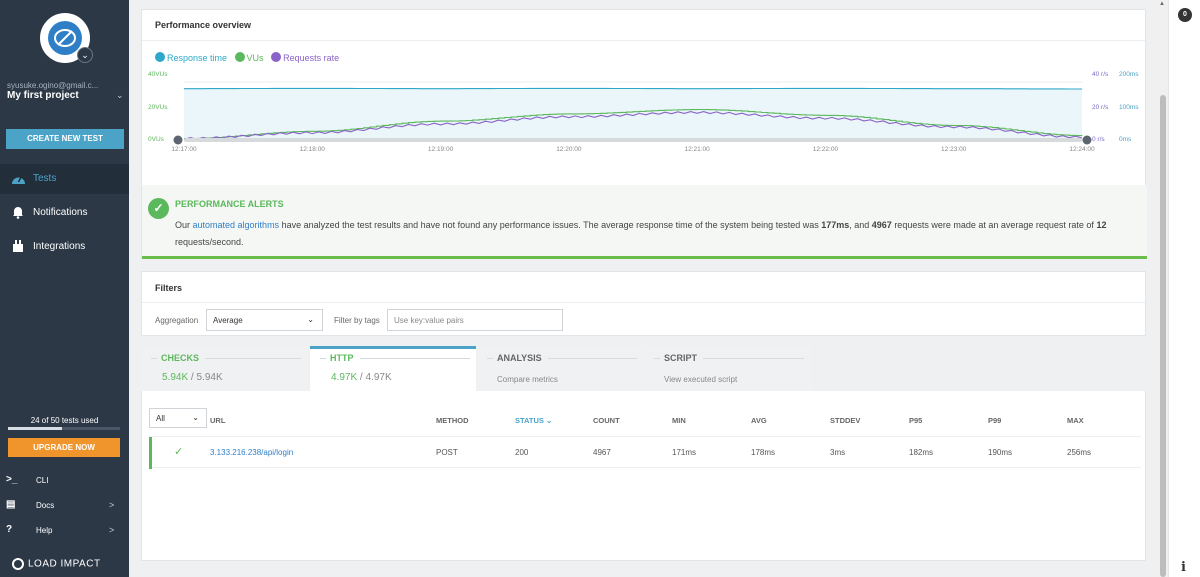 The width and height of the screenshot is (1200, 577). I want to click on legend-vus: VUs, so click(249, 57).